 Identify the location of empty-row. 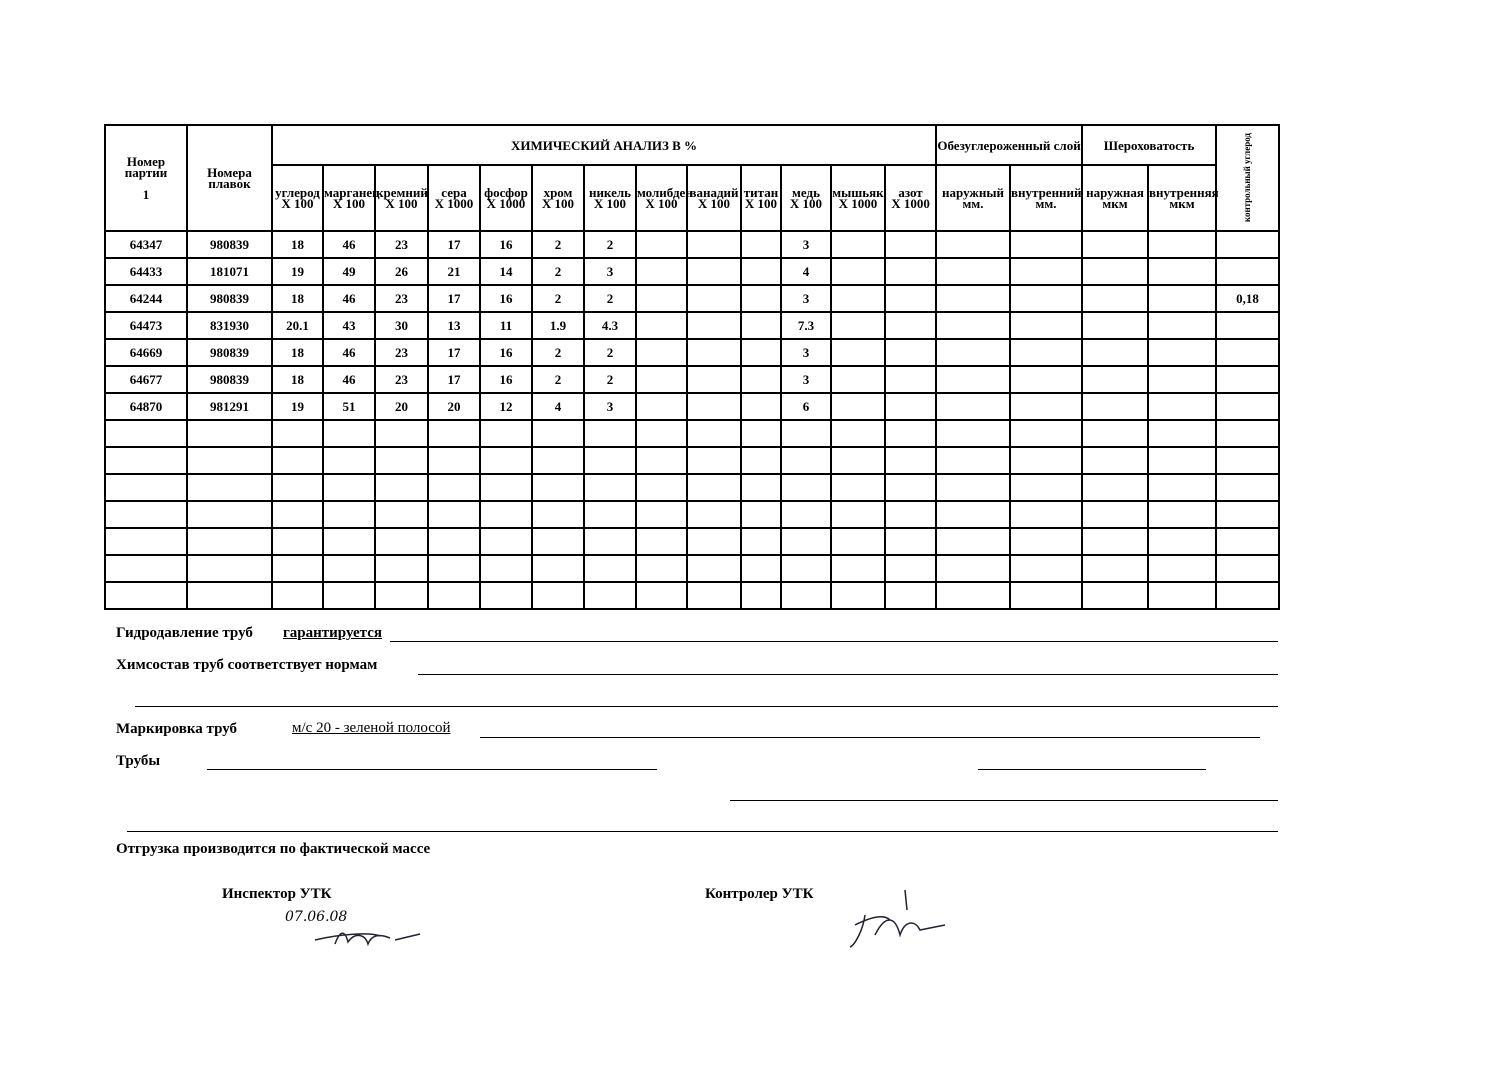
(692, 460).